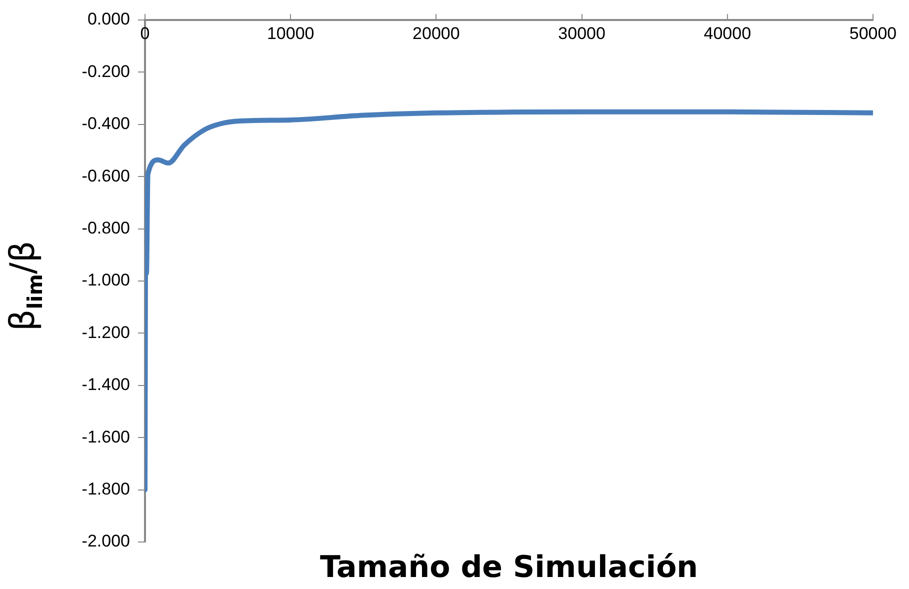 This screenshot has width=909, height=589. I want to click on y-tick-label: -0.200, so click(106, 71).